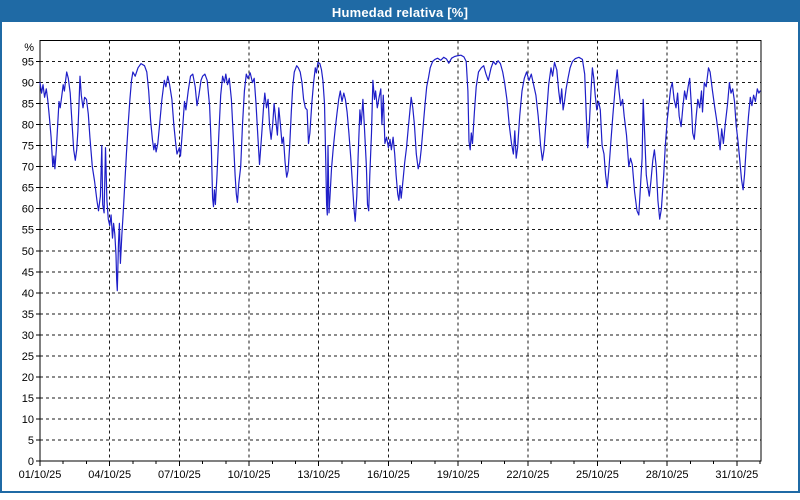 The width and height of the screenshot is (800, 500). What do you see at coordinates (527, 475) in the screenshot?
I see `x-tick-label: 22/10/25` at bounding box center [527, 475].